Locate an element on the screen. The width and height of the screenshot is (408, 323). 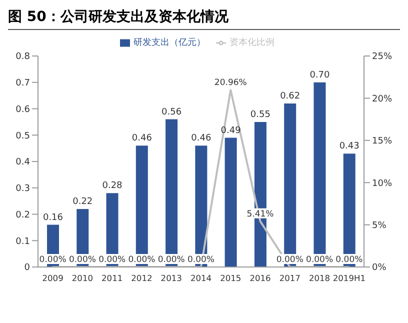
y-tick-label: 0.1 is located at coordinates (23, 241).